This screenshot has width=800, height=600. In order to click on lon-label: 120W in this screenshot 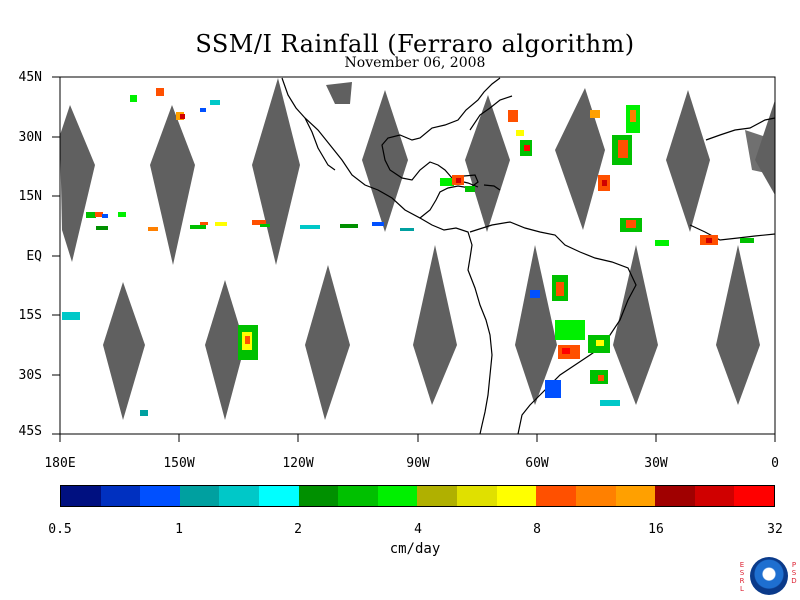, I will do `click(298, 463)`.